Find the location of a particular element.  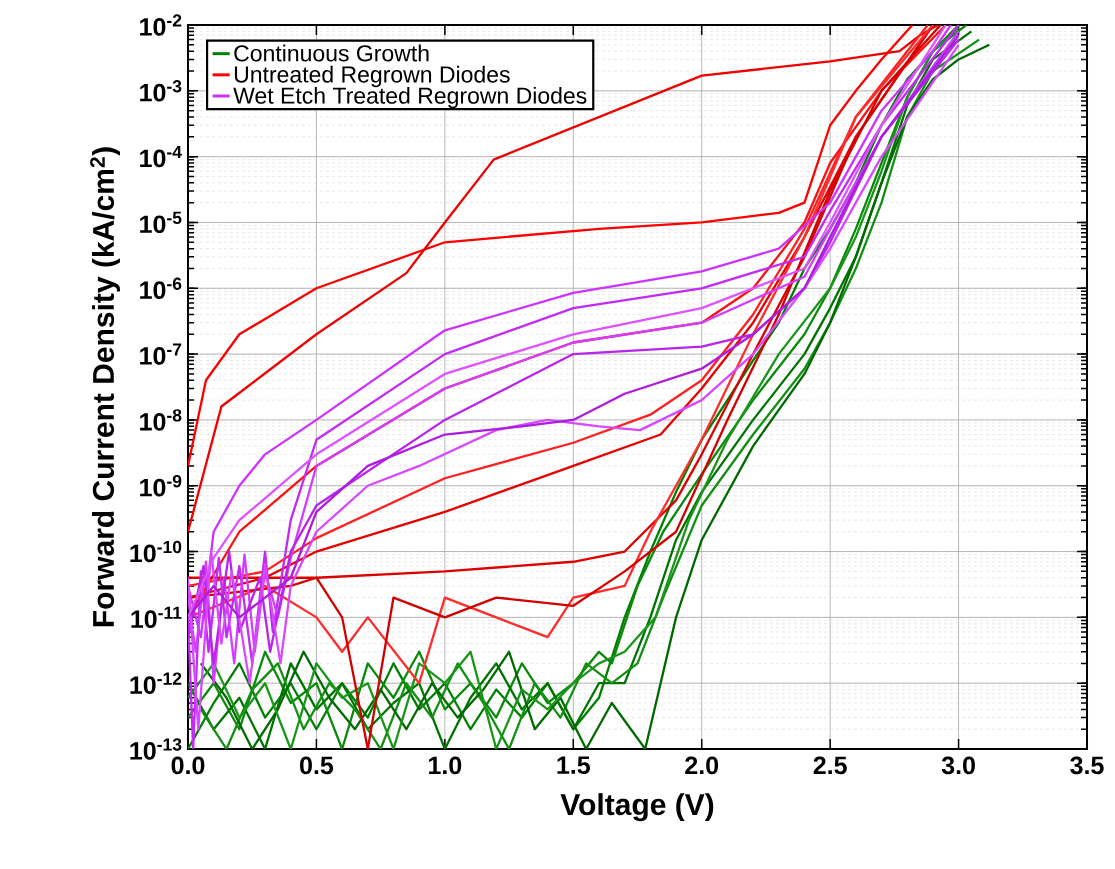

x-tick-label: 3.5 is located at coordinates (1087, 765).